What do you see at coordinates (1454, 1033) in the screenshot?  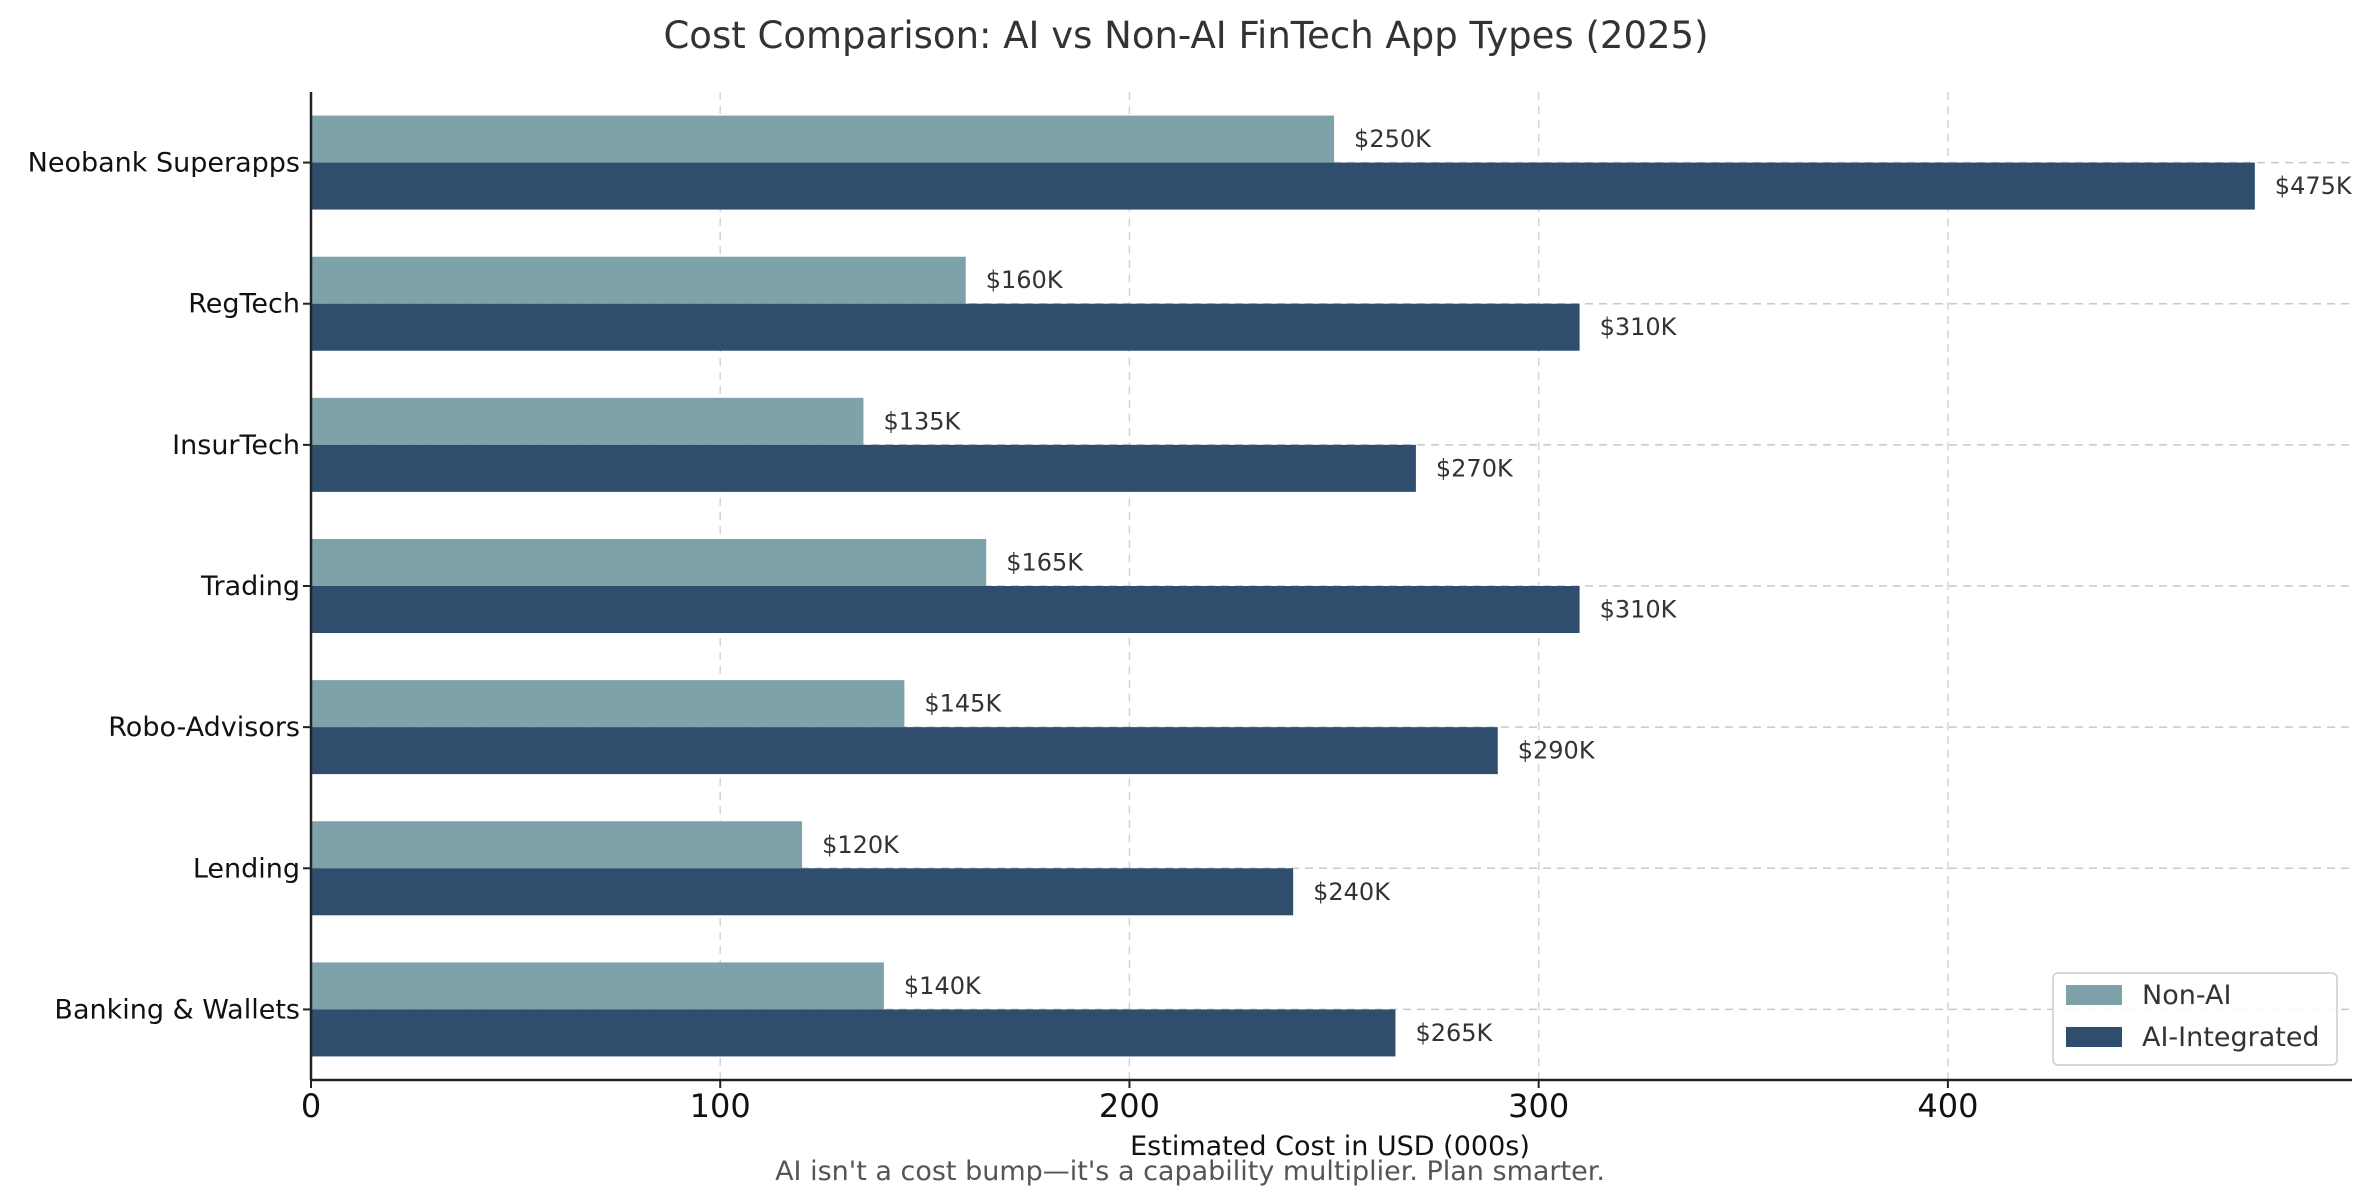 I see `data-label-ai-integrated-banking-and-wallets: $265K` at bounding box center [1454, 1033].